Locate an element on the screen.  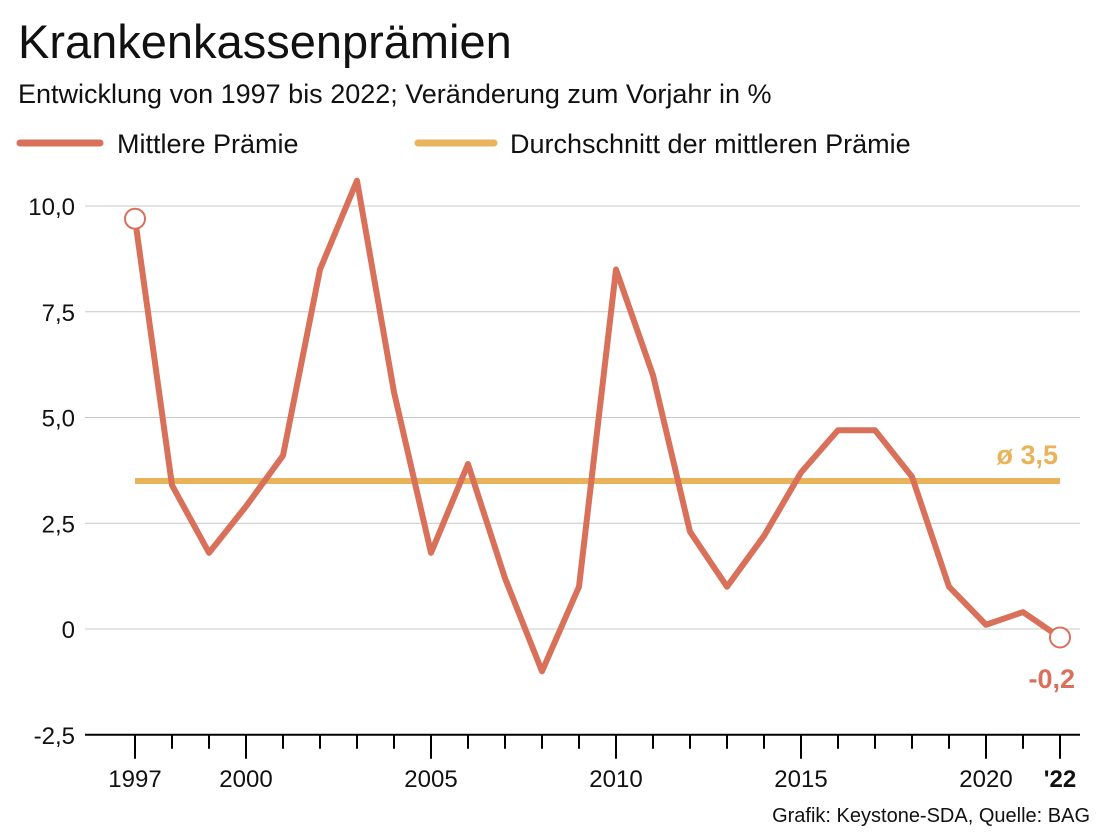
x-tick-label: 2010 is located at coordinates (615, 779).